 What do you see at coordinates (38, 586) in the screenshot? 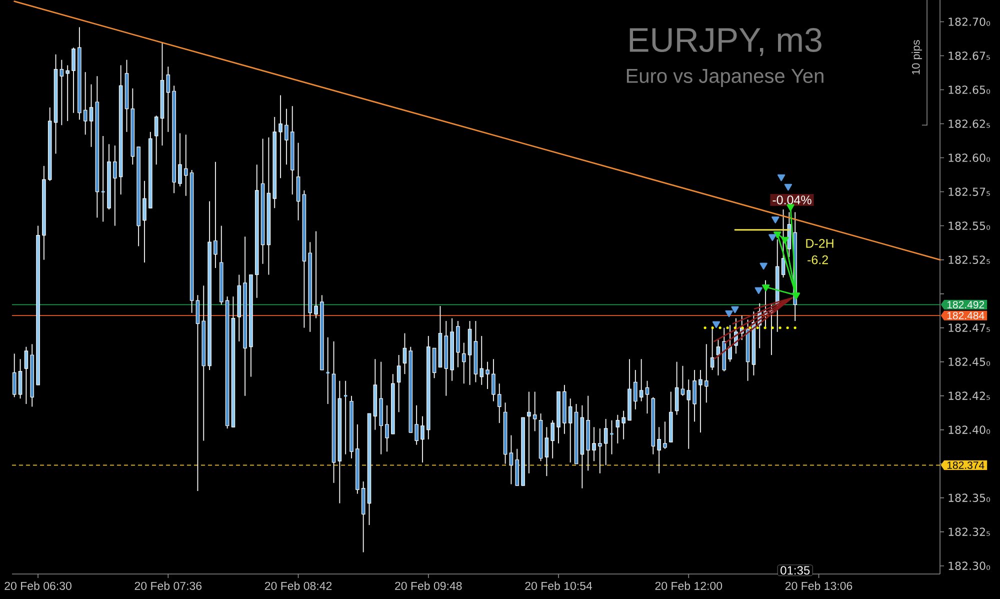
I see `x-tick-label: 20 Feb 06:30` at bounding box center [38, 586].